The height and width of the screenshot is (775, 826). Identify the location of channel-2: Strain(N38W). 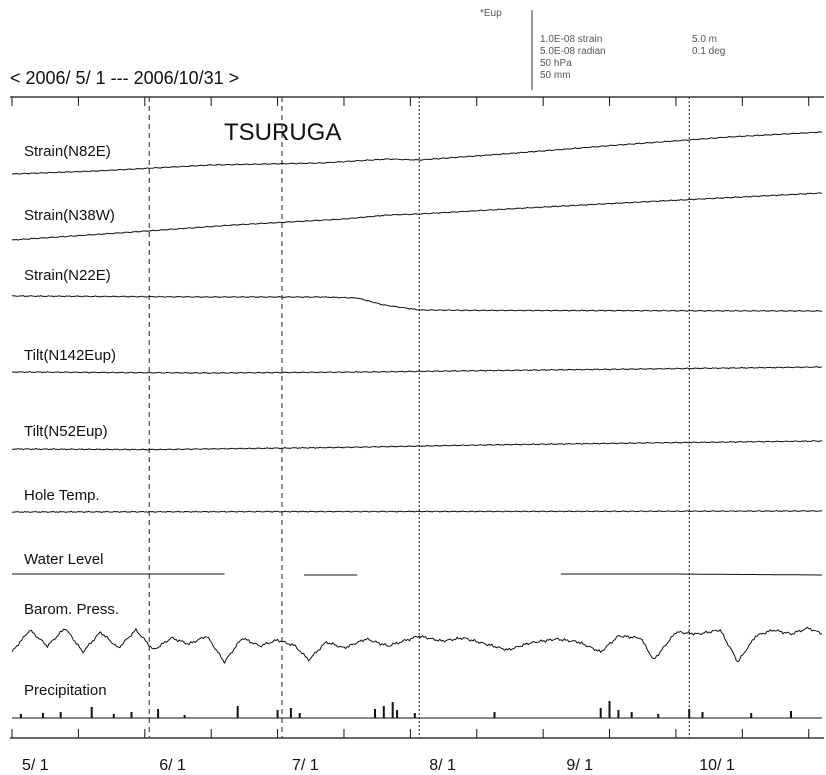
(417, 216).